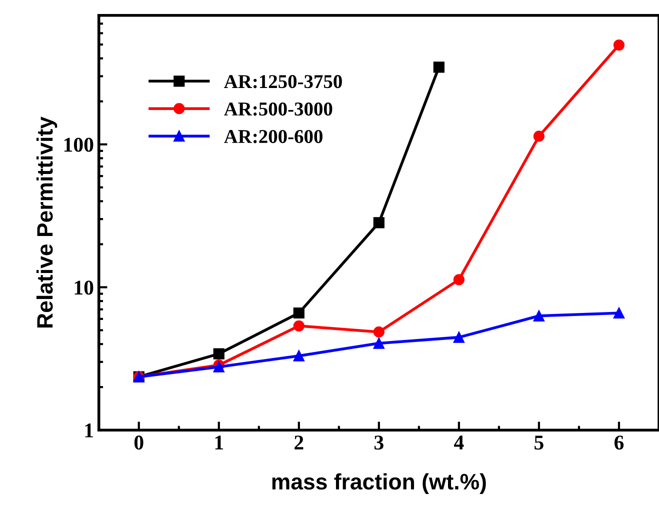  I want to click on x-tick-label: 3, so click(379, 443).